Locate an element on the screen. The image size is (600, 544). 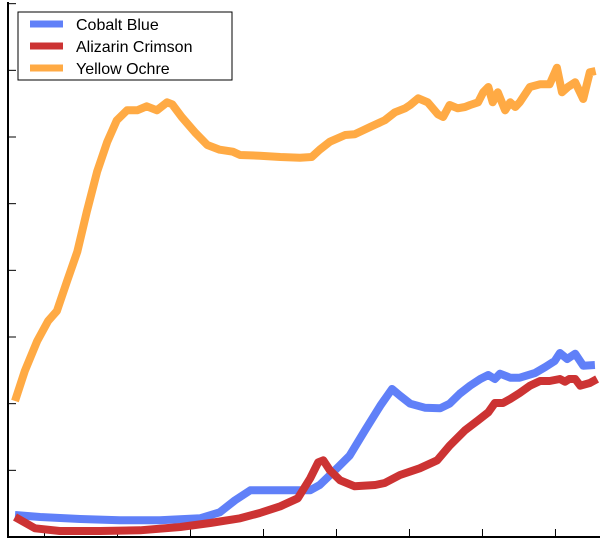
legend-label-cobalt-blue: Cobalt Blue is located at coordinates (117, 25).